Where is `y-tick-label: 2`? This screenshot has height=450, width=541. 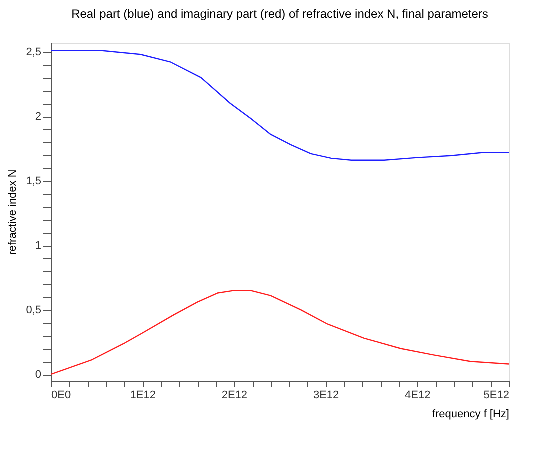 y-tick-label: 2 is located at coordinates (38, 117).